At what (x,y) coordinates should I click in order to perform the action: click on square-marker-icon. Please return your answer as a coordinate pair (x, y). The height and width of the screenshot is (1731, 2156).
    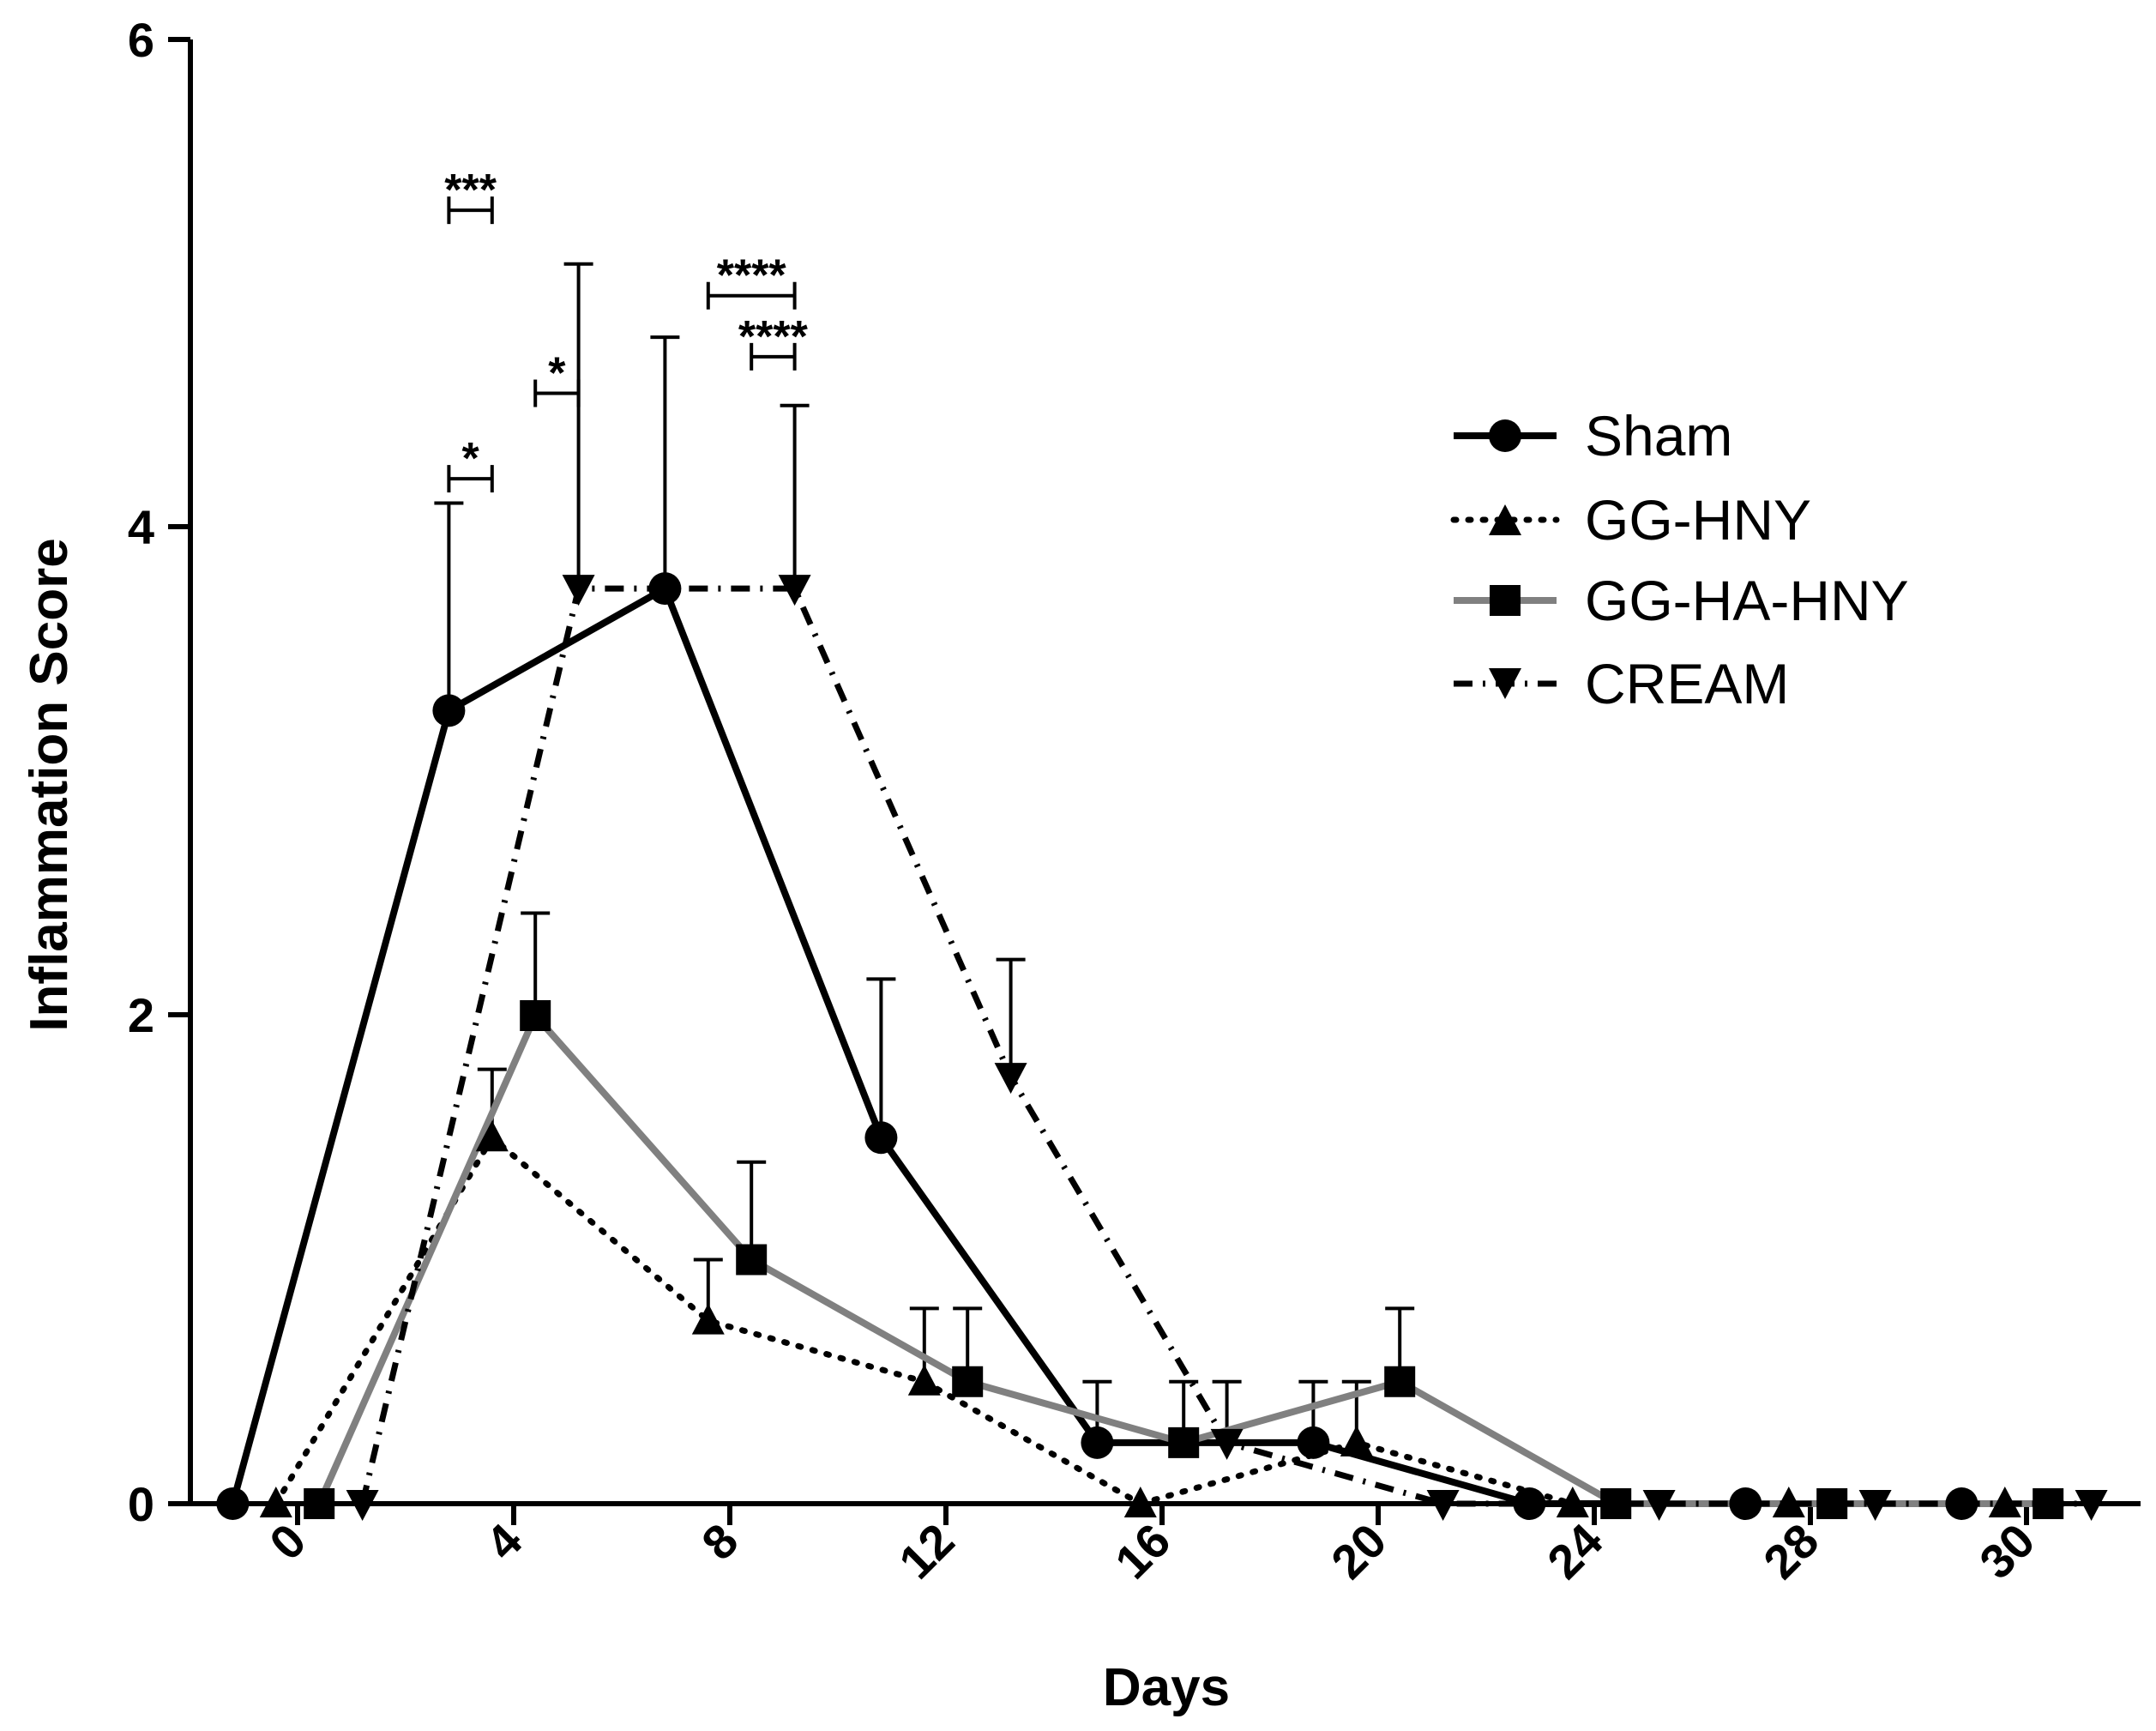
    Looking at the image, I should click on (1505, 600).